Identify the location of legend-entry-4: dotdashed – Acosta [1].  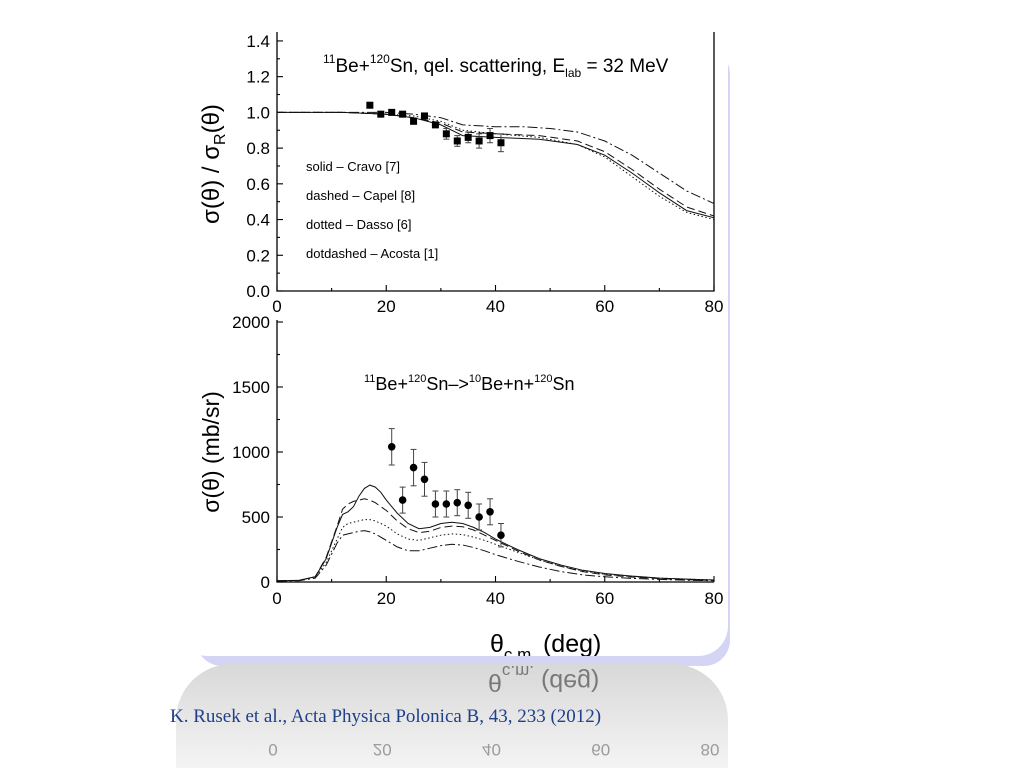
(372, 253).